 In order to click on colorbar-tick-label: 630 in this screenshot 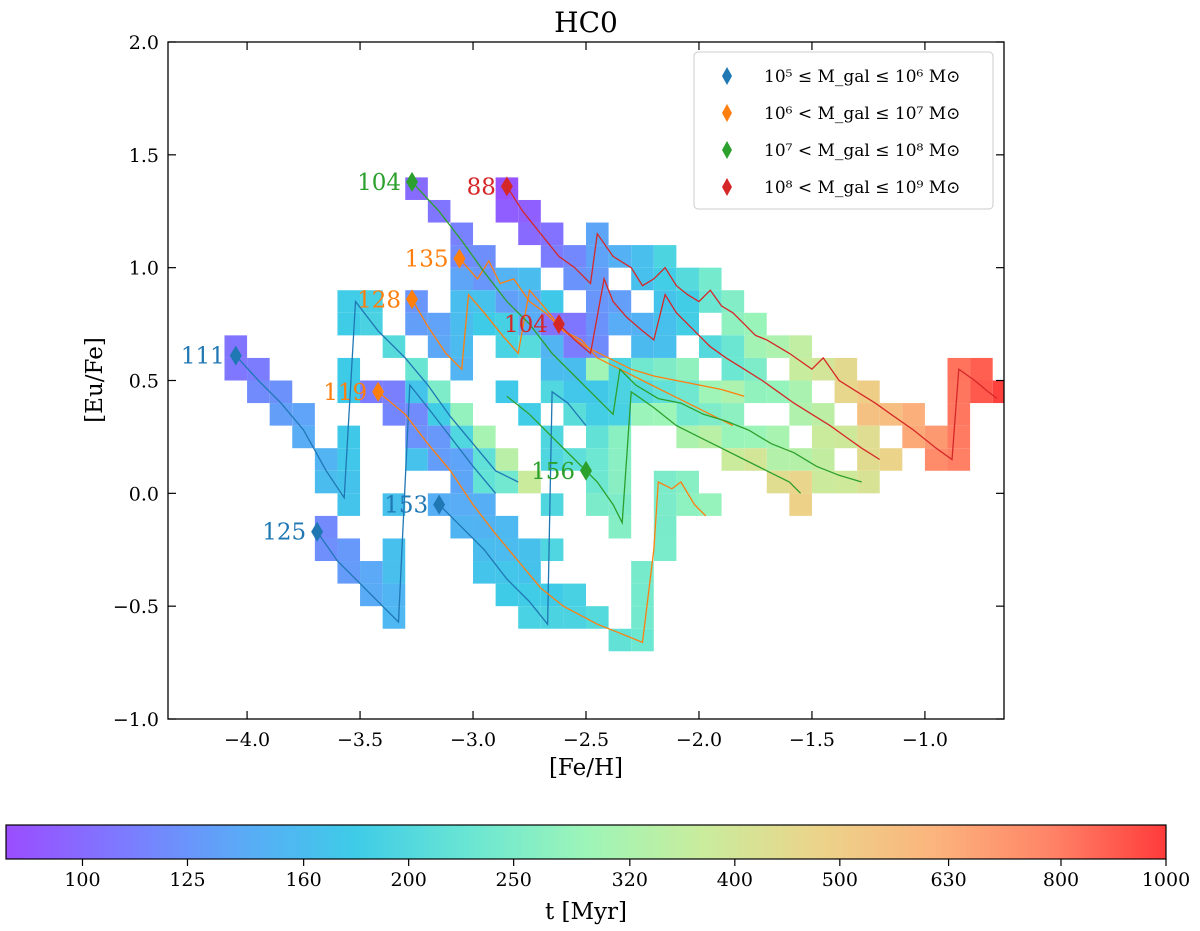, I will do `click(948, 880)`.